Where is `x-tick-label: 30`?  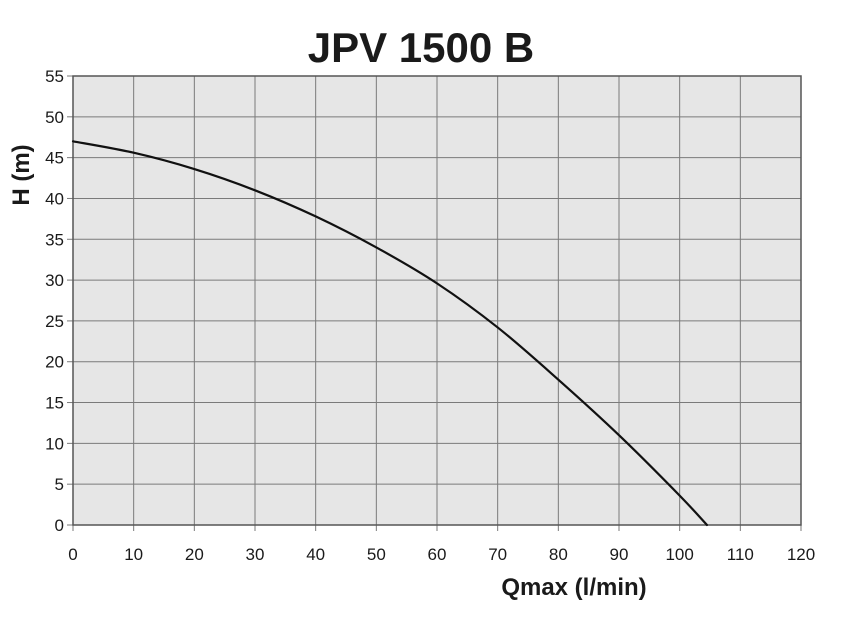 x-tick-label: 30 is located at coordinates (255, 554).